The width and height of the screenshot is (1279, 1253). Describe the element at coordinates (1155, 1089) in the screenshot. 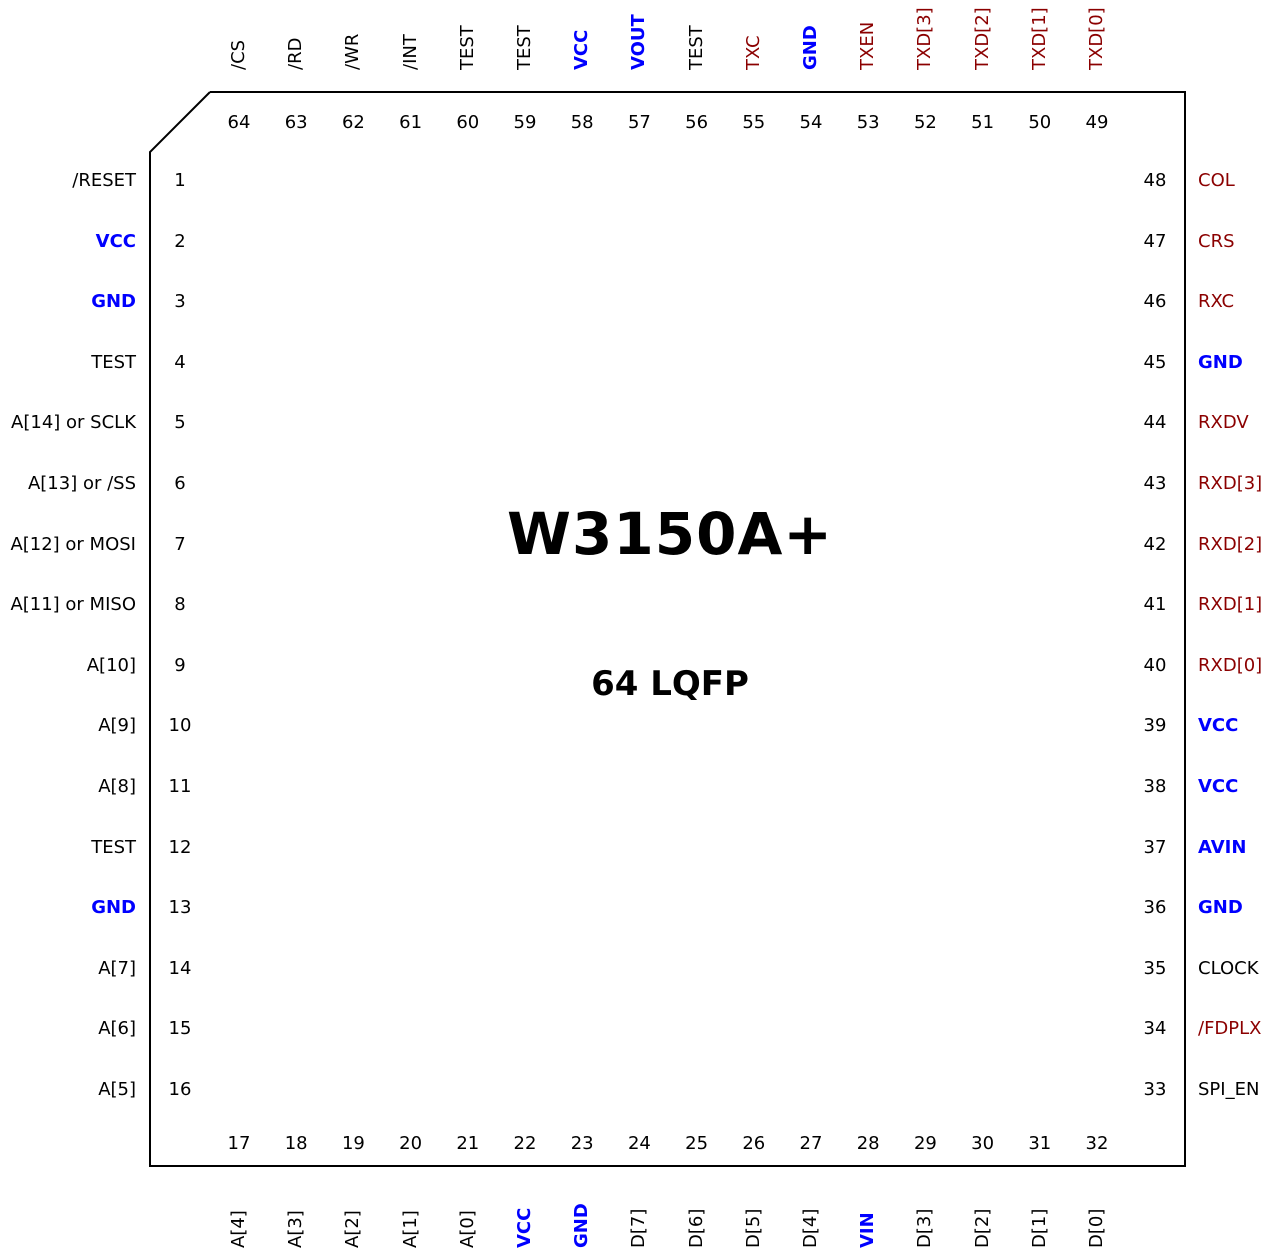

I see `pin-number-right: 33` at that location.